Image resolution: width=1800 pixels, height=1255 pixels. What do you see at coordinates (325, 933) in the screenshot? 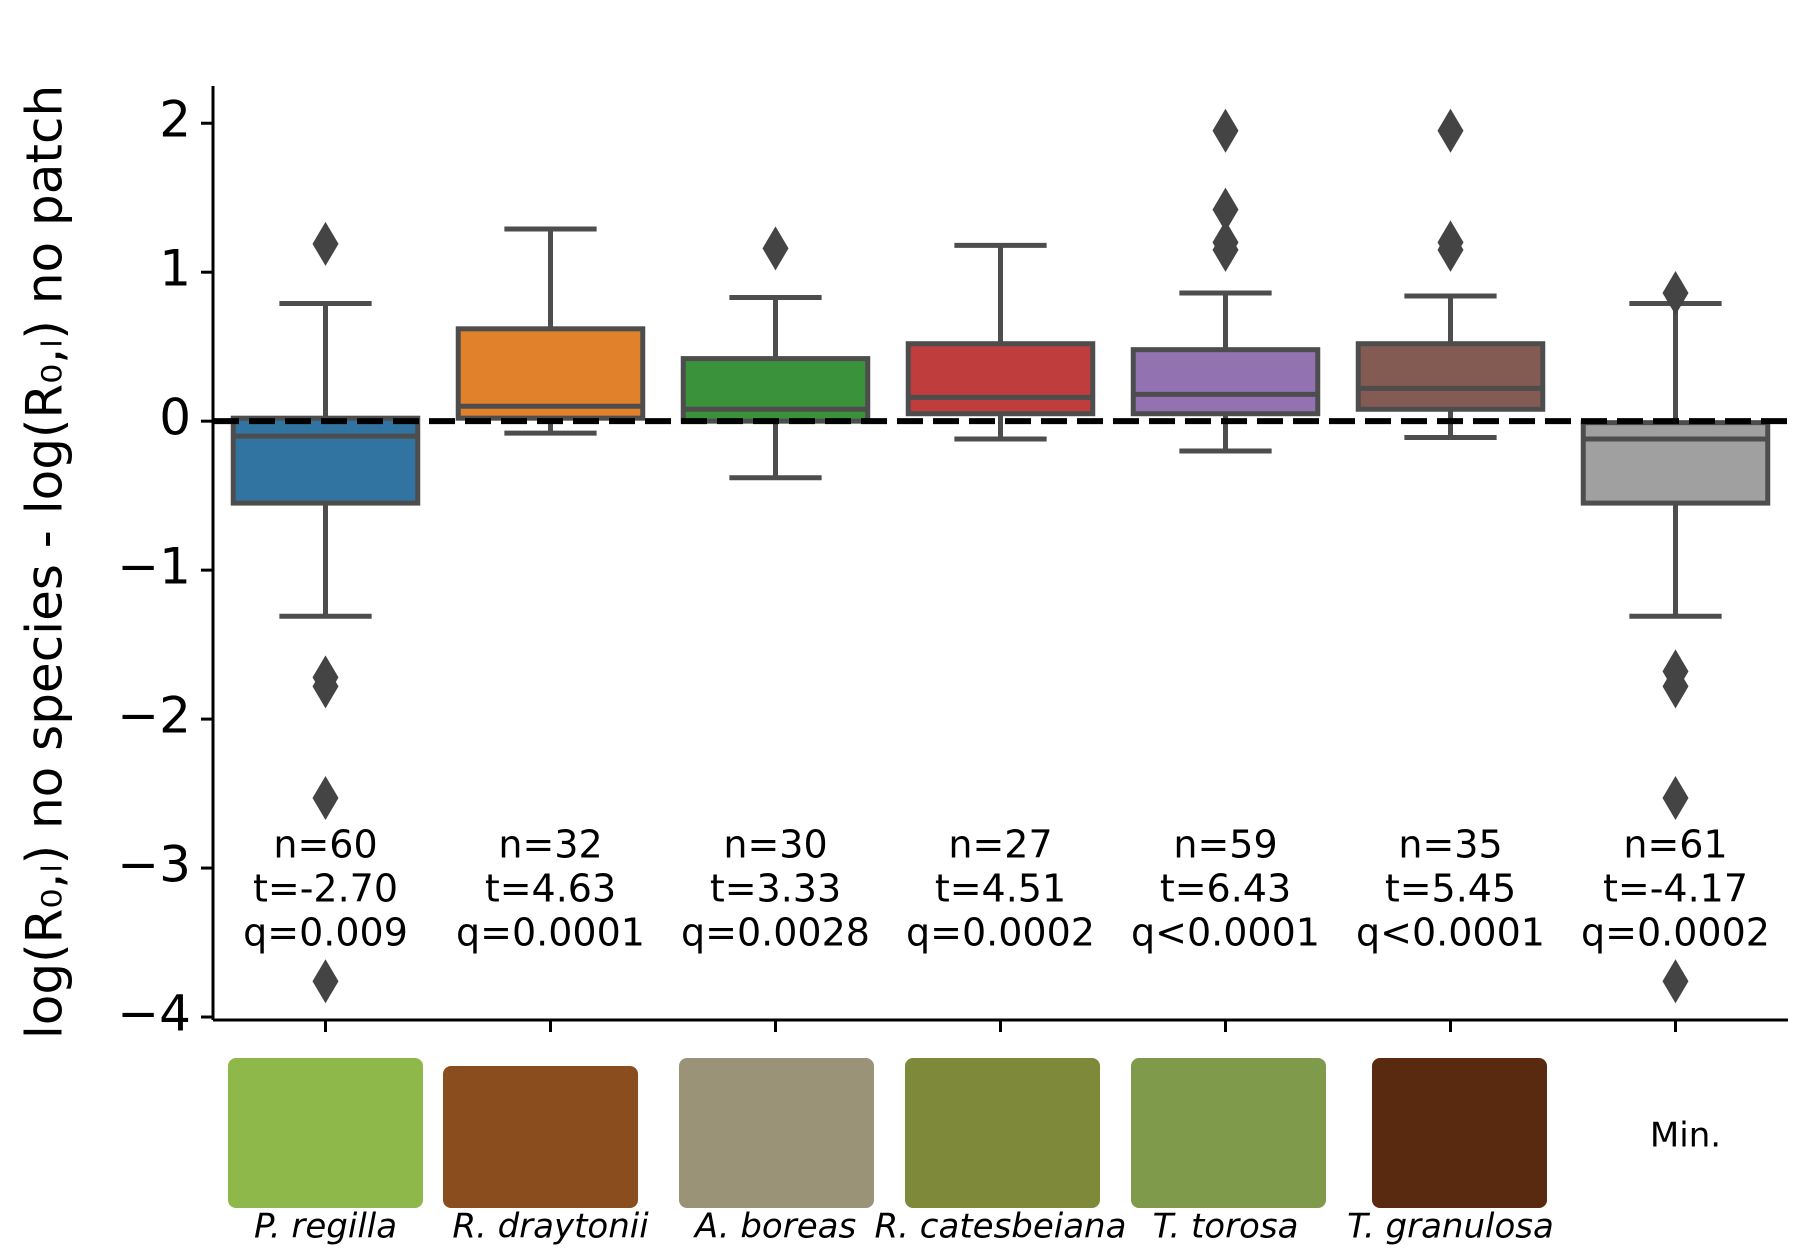
I see `annotation: q=0.009` at bounding box center [325, 933].